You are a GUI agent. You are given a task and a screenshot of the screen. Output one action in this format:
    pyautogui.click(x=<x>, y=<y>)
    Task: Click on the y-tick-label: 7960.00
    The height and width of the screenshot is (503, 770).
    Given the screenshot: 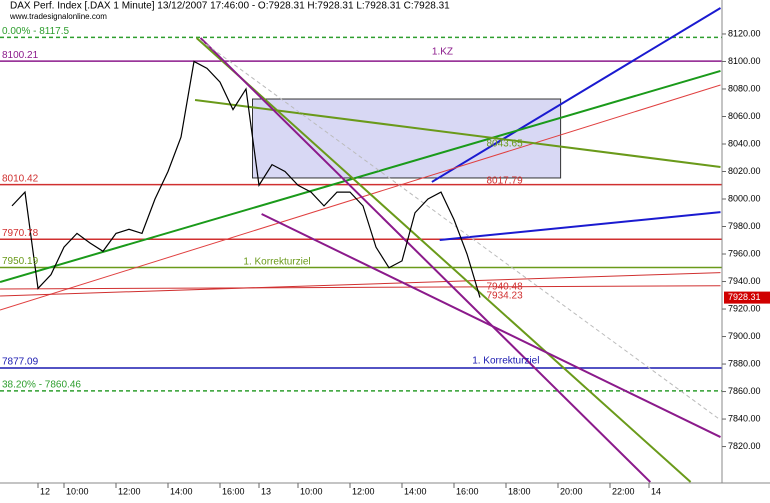 What is the action you would take?
    pyautogui.click(x=744, y=253)
    